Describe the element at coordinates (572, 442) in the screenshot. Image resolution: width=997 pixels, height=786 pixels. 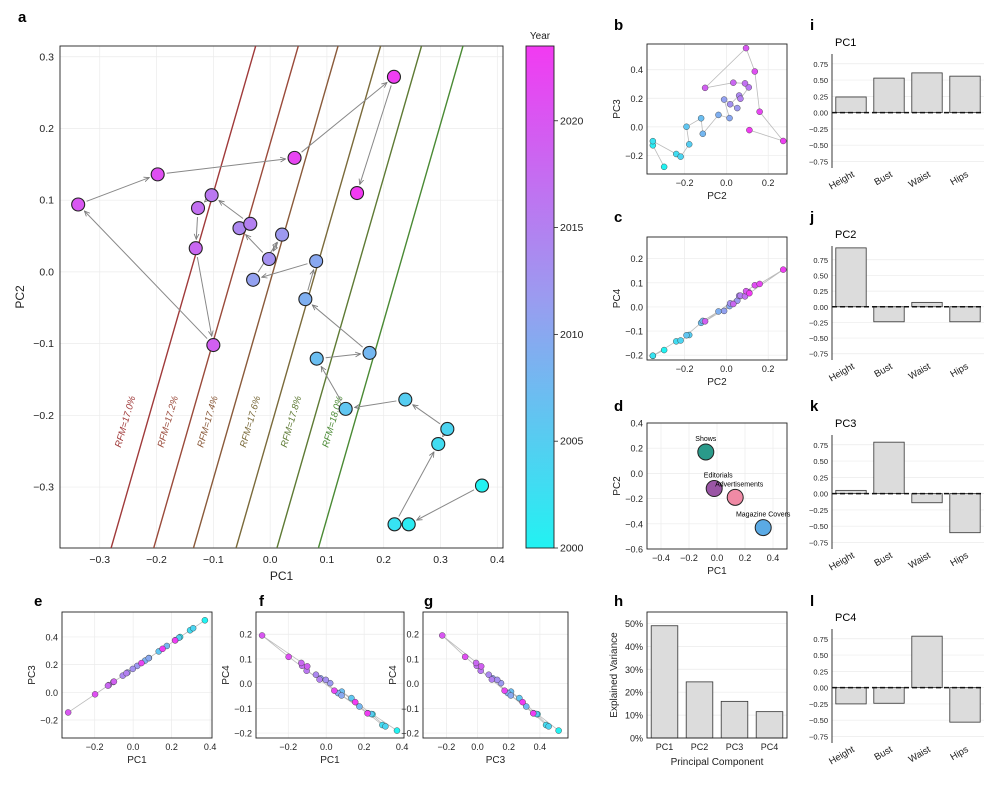
I see `colorbar-tick-label: 2005` at that location.